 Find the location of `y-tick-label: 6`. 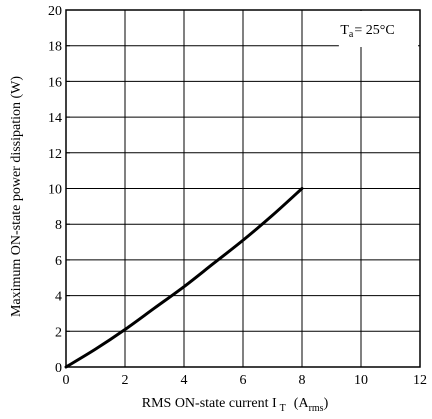

y-tick-label: 6 is located at coordinates (58, 261).